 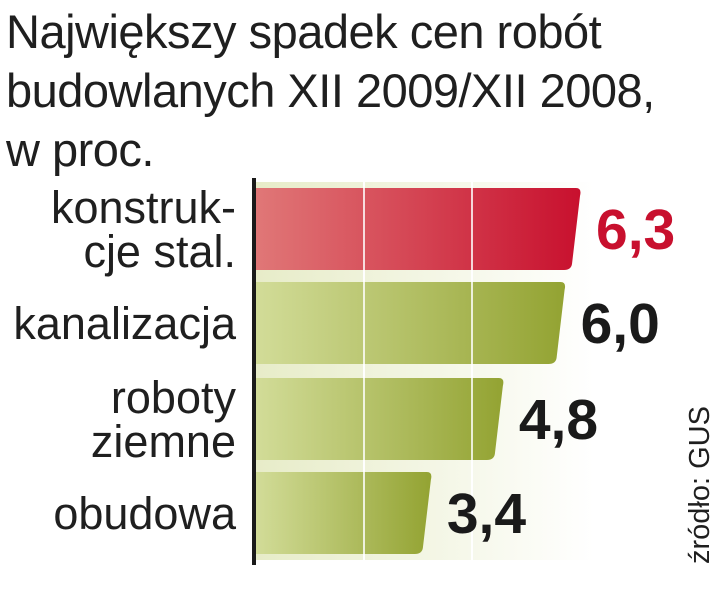 I want to click on source-text: źródło: GUS, so click(x=700, y=485).